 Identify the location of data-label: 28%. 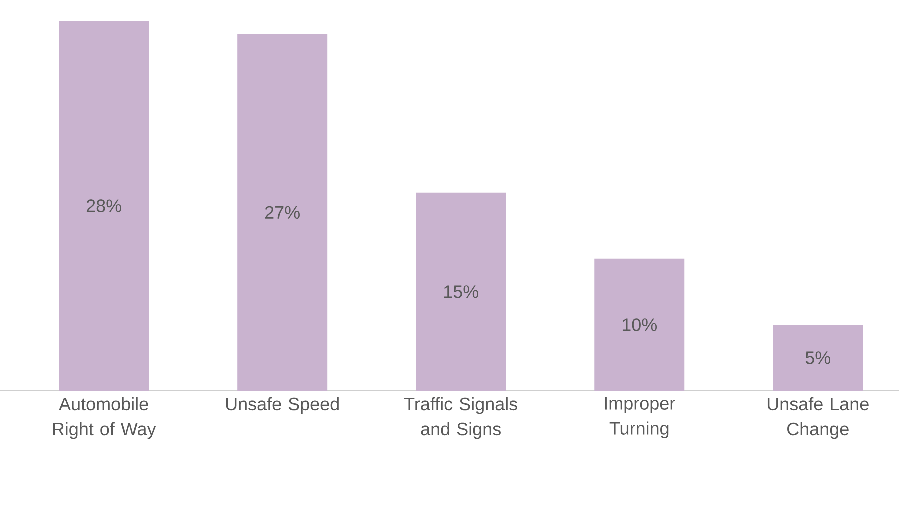
(104, 206).